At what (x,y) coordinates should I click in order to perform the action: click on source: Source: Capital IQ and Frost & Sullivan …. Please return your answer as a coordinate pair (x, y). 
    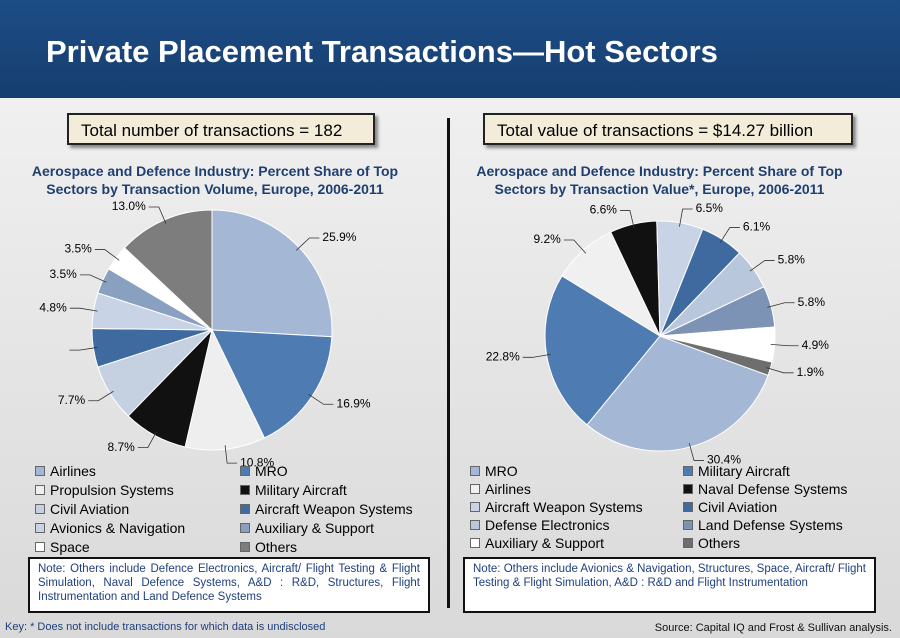
    Looking at the image, I should click on (773, 628).